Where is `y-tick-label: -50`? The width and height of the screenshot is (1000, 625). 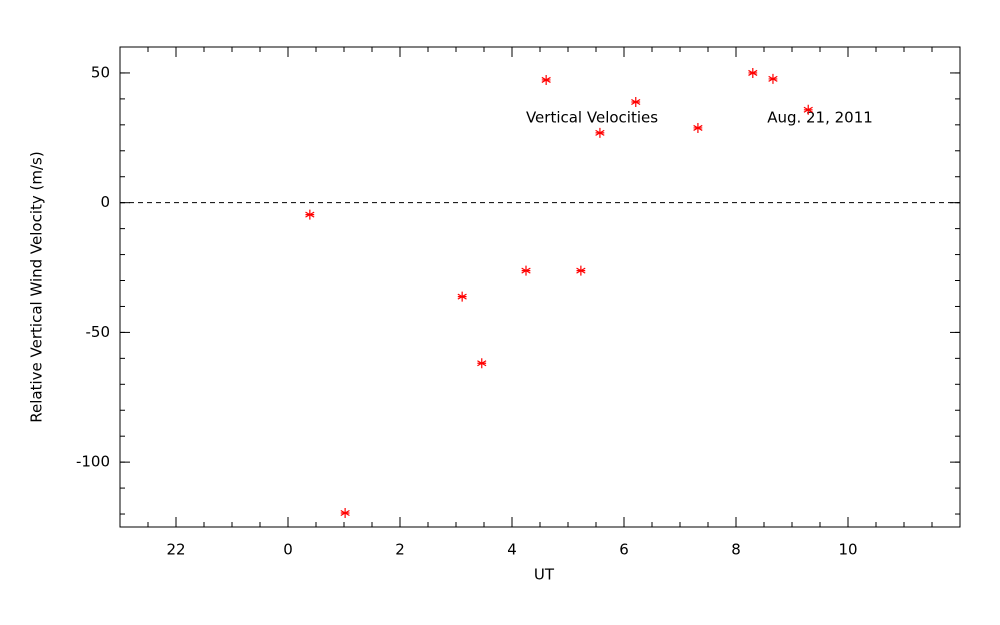 y-tick-label: -50 is located at coordinates (98, 332).